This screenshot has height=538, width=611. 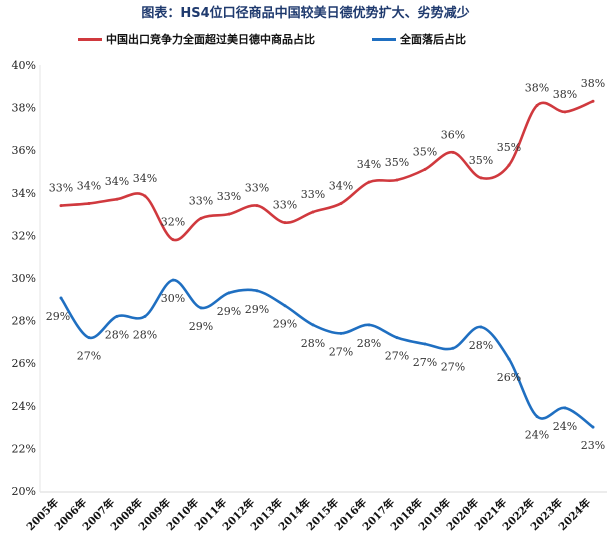 I want to click on y-tick-label: 30%, so click(x=24, y=278).